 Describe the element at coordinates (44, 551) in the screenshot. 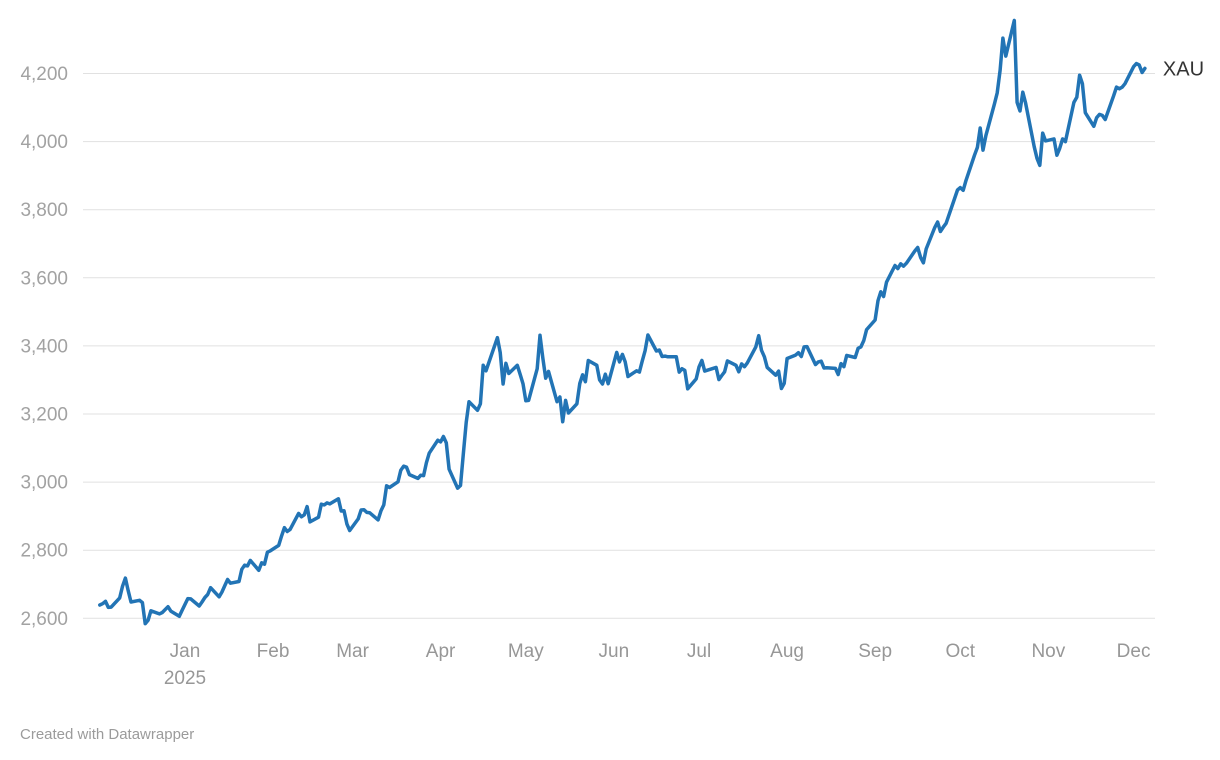

I see `y-tick-label: 2,800` at that location.